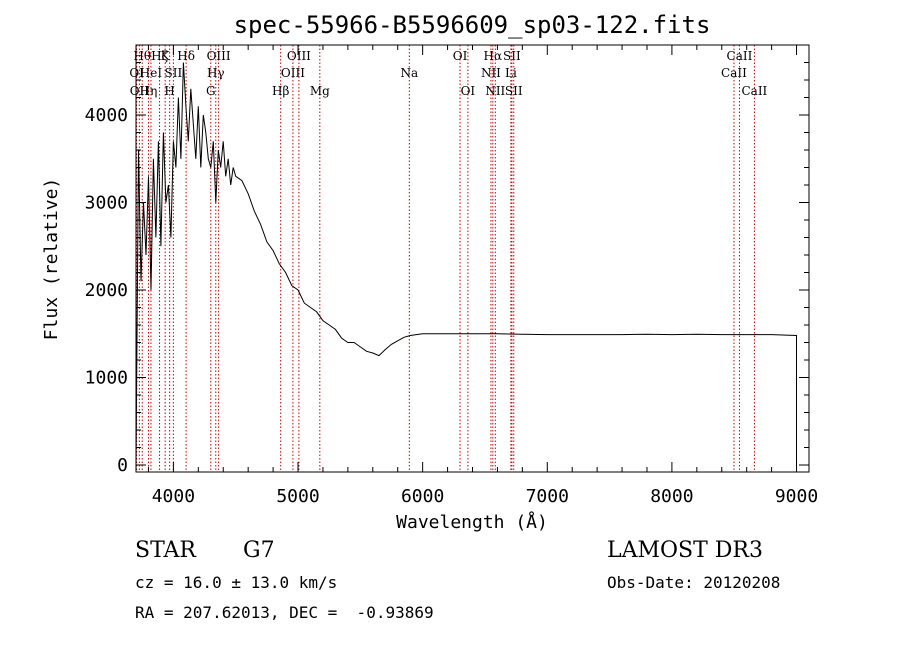 The width and height of the screenshot is (900, 649). Describe the element at coordinates (173, 496) in the screenshot. I see `x-tick-label-0: 4000` at that location.